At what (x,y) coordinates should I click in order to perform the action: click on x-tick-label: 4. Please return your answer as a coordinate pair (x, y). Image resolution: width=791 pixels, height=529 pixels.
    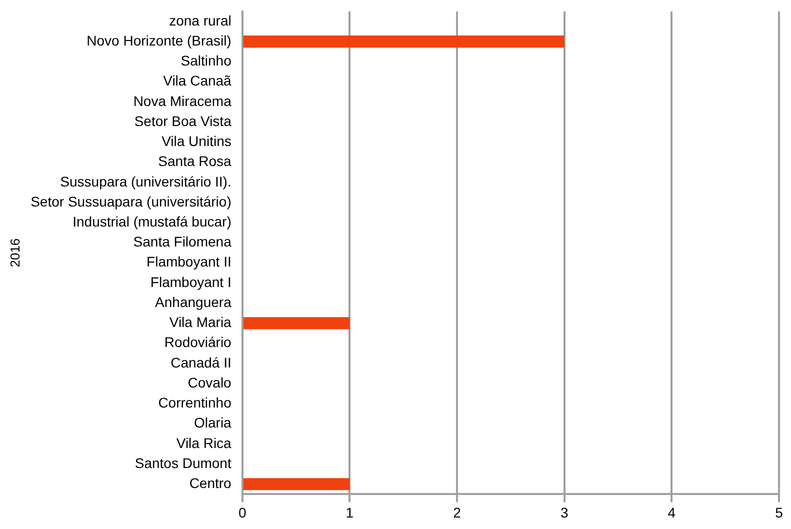
    Looking at the image, I should click on (672, 512).